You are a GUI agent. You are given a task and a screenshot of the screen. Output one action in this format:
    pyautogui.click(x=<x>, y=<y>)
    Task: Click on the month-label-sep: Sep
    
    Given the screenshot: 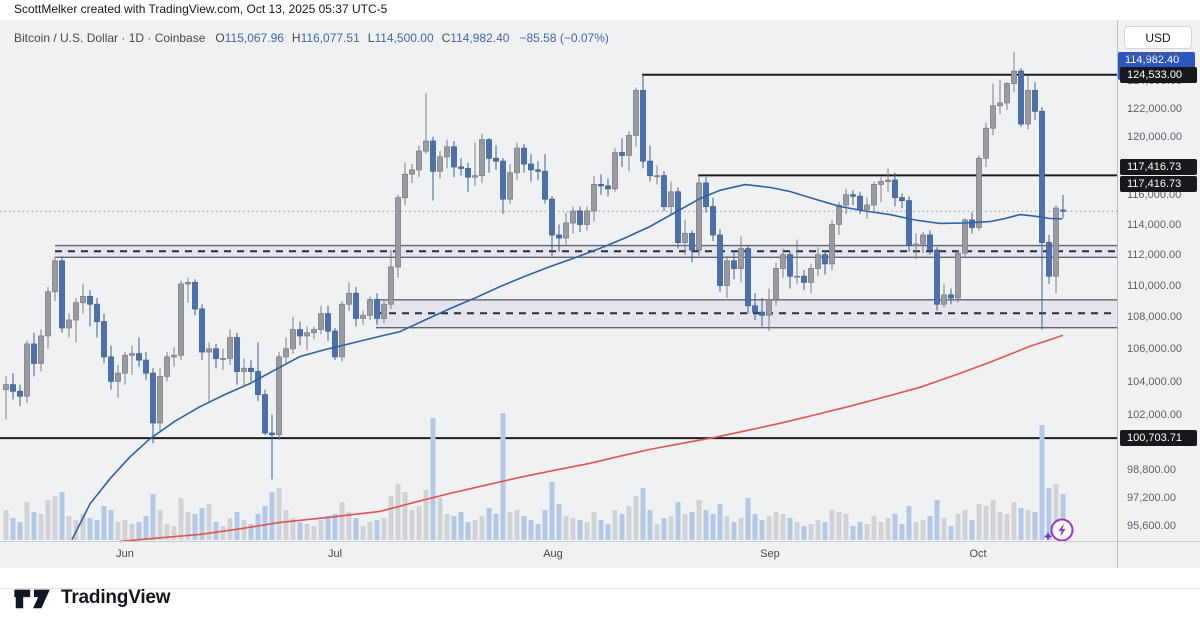 What is the action you would take?
    pyautogui.click(x=770, y=554)
    